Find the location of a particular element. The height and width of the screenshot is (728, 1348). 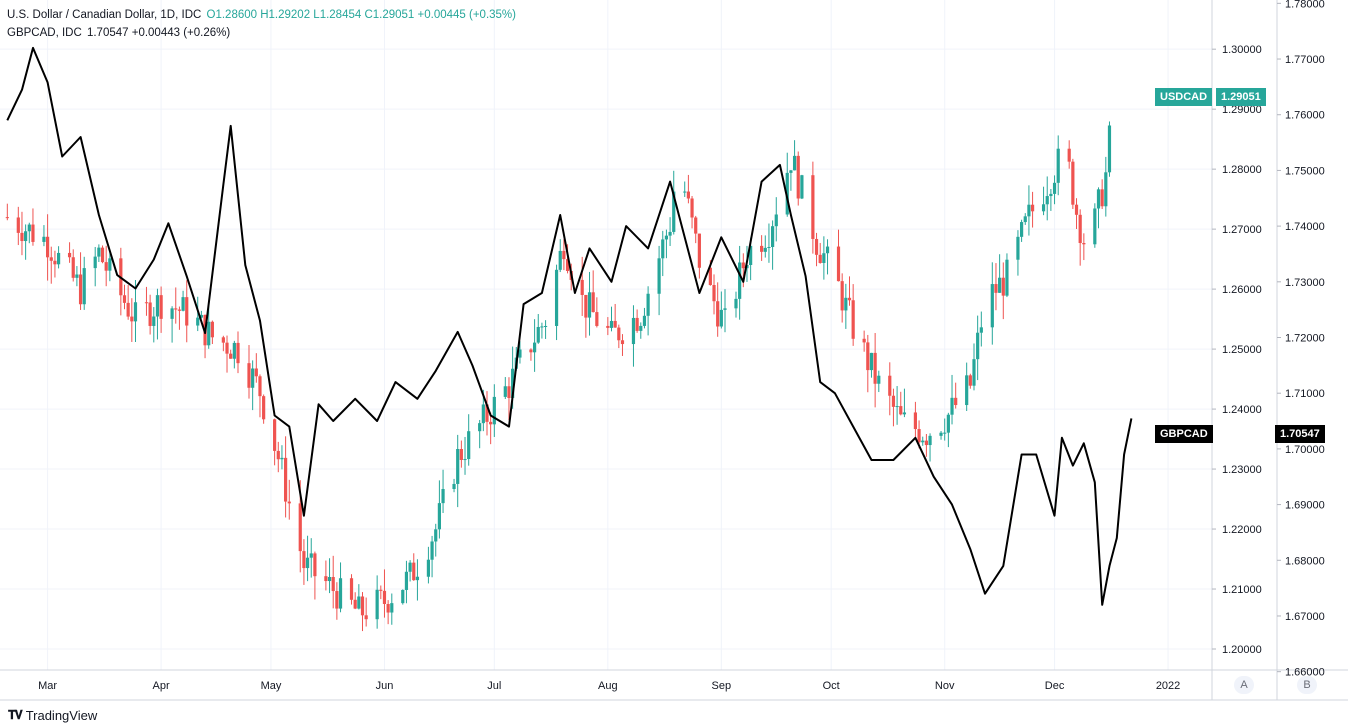

usdcad-axis-tick: 1.22000 is located at coordinates (1242, 530).